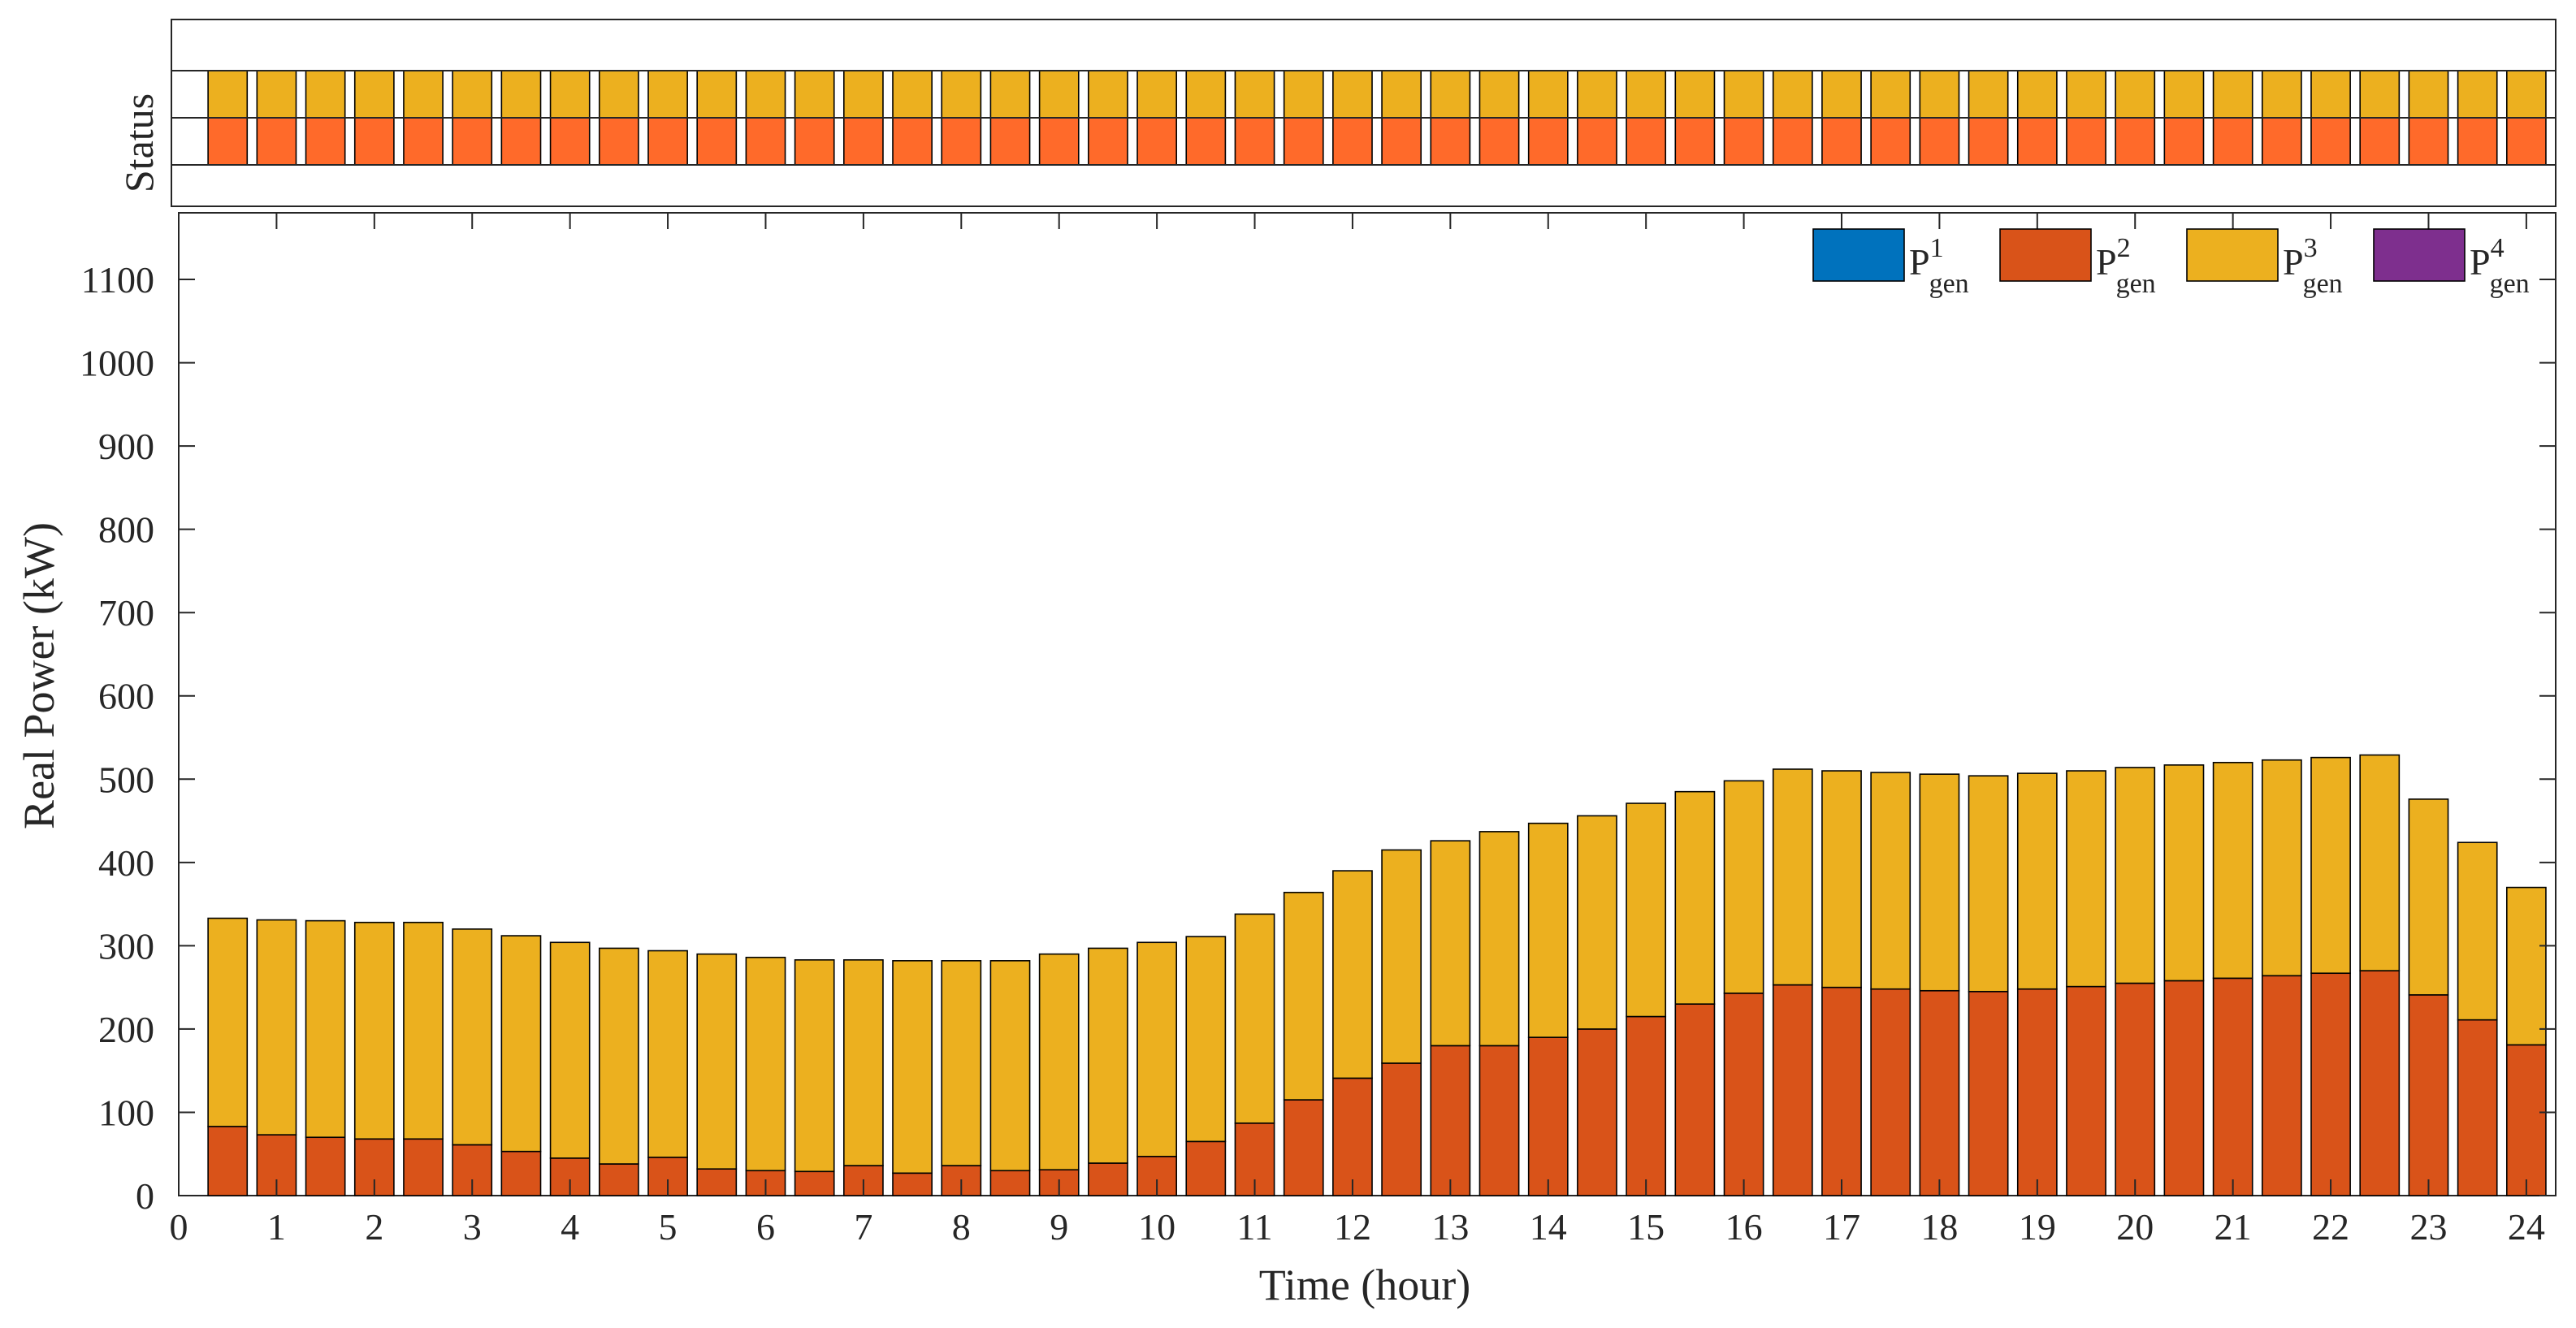  I want to click on x-tick-label: 1, so click(276, 1227).